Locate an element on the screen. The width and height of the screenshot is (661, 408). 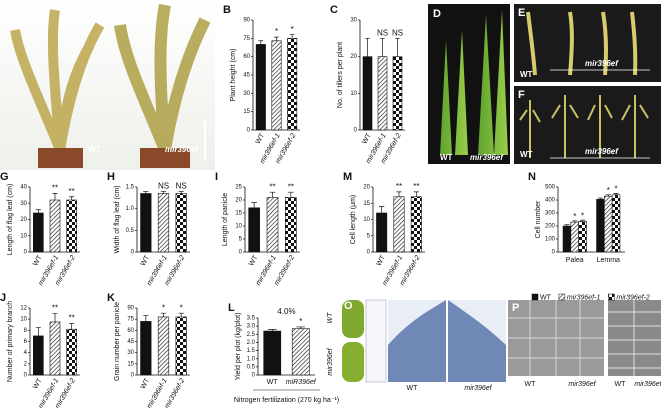
y-tick-label: 4 is located at coordinates (26, 353).